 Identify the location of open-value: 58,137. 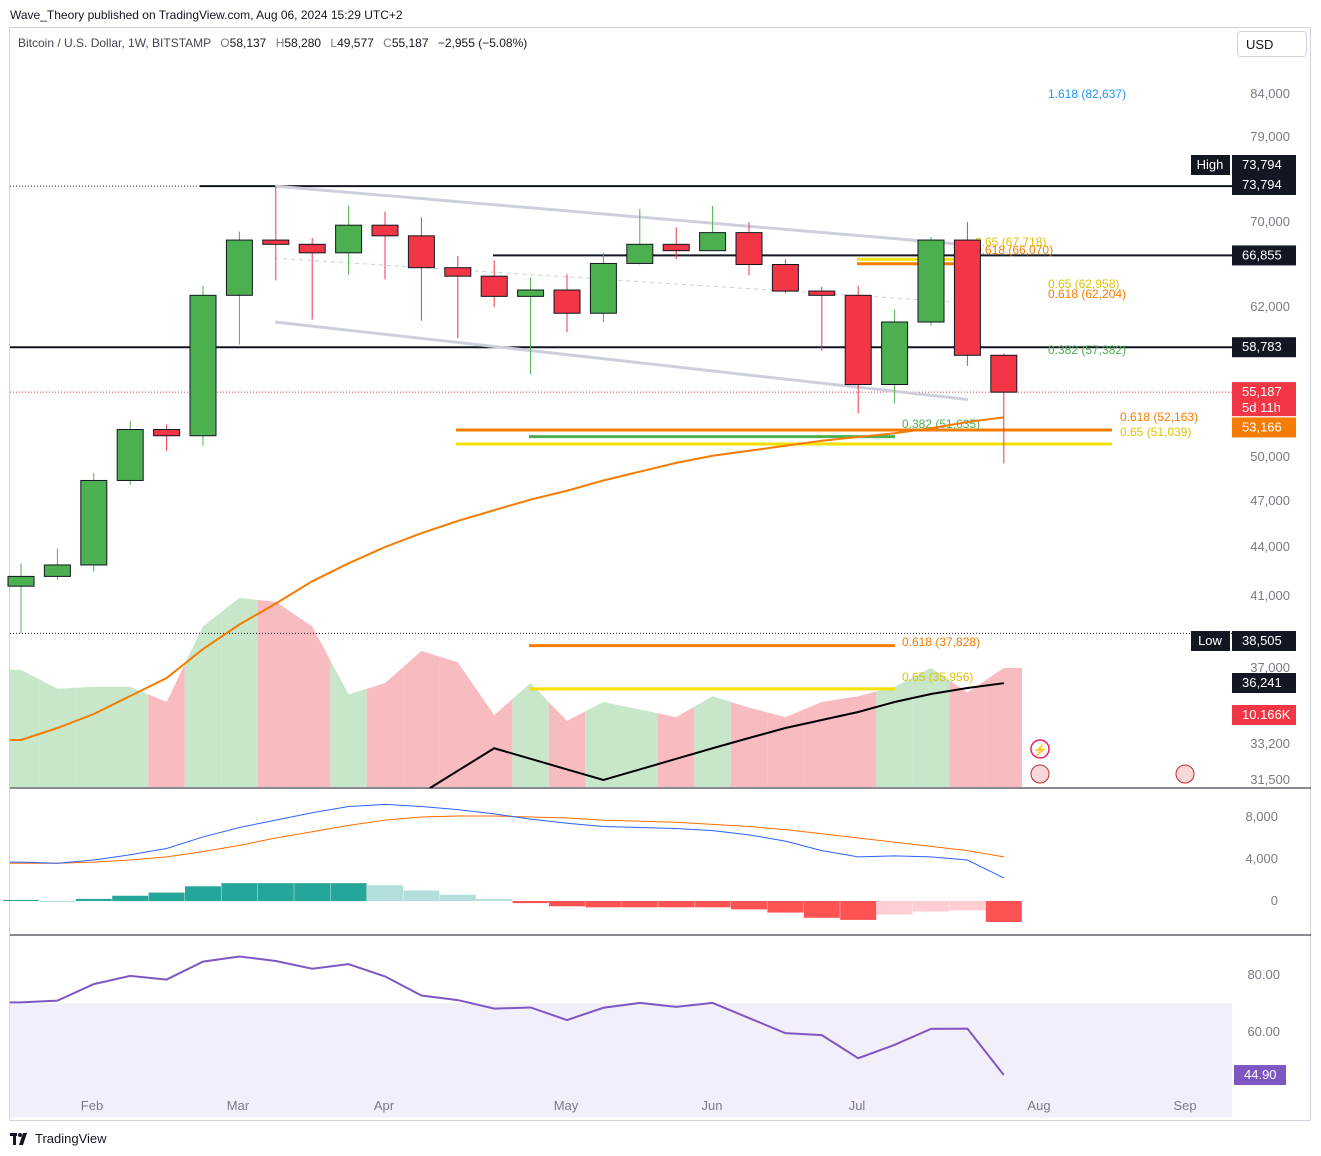
(248, 43).